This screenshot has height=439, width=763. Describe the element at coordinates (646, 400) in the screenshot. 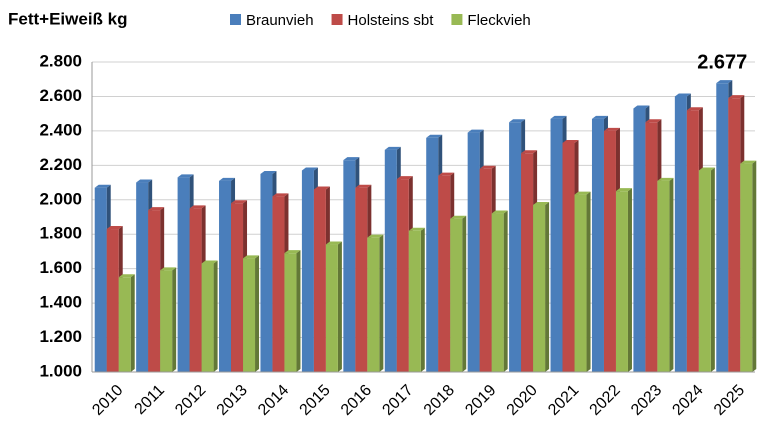

I see `x-tick-label: 2023` at that location.